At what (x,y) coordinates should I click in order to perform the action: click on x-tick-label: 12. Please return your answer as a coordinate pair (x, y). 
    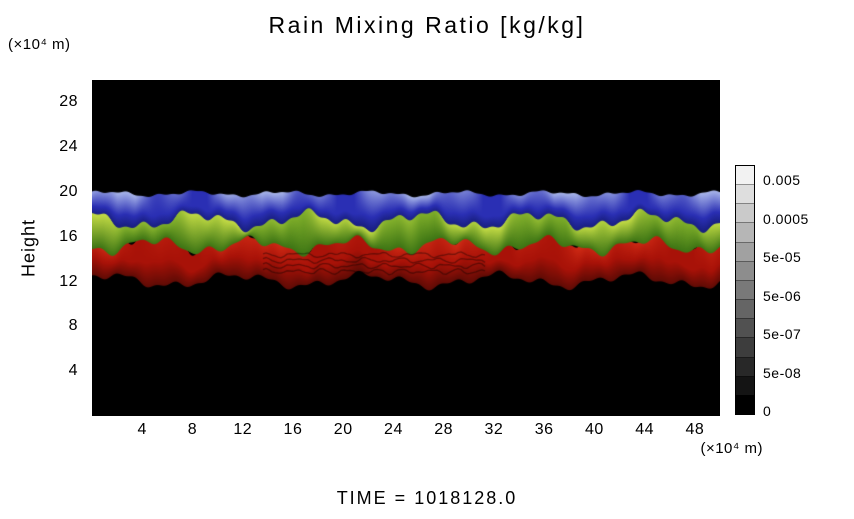
    Looking at the image, I should click on (243, 429).